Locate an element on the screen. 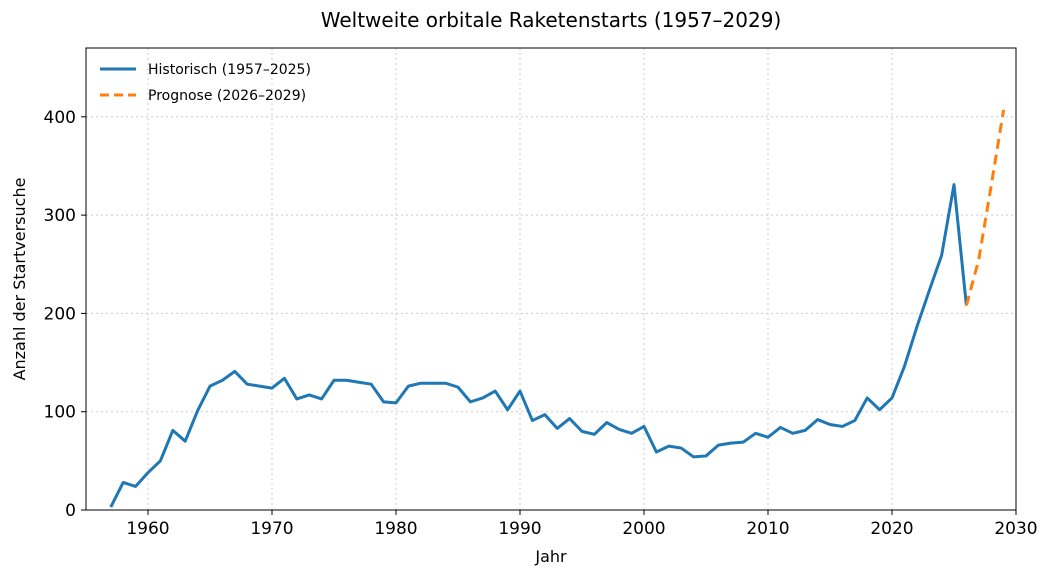 The image size is (1051, 582). legend-label-historisch: Historisch (1957–2025) is located at coordinates (229, 70).